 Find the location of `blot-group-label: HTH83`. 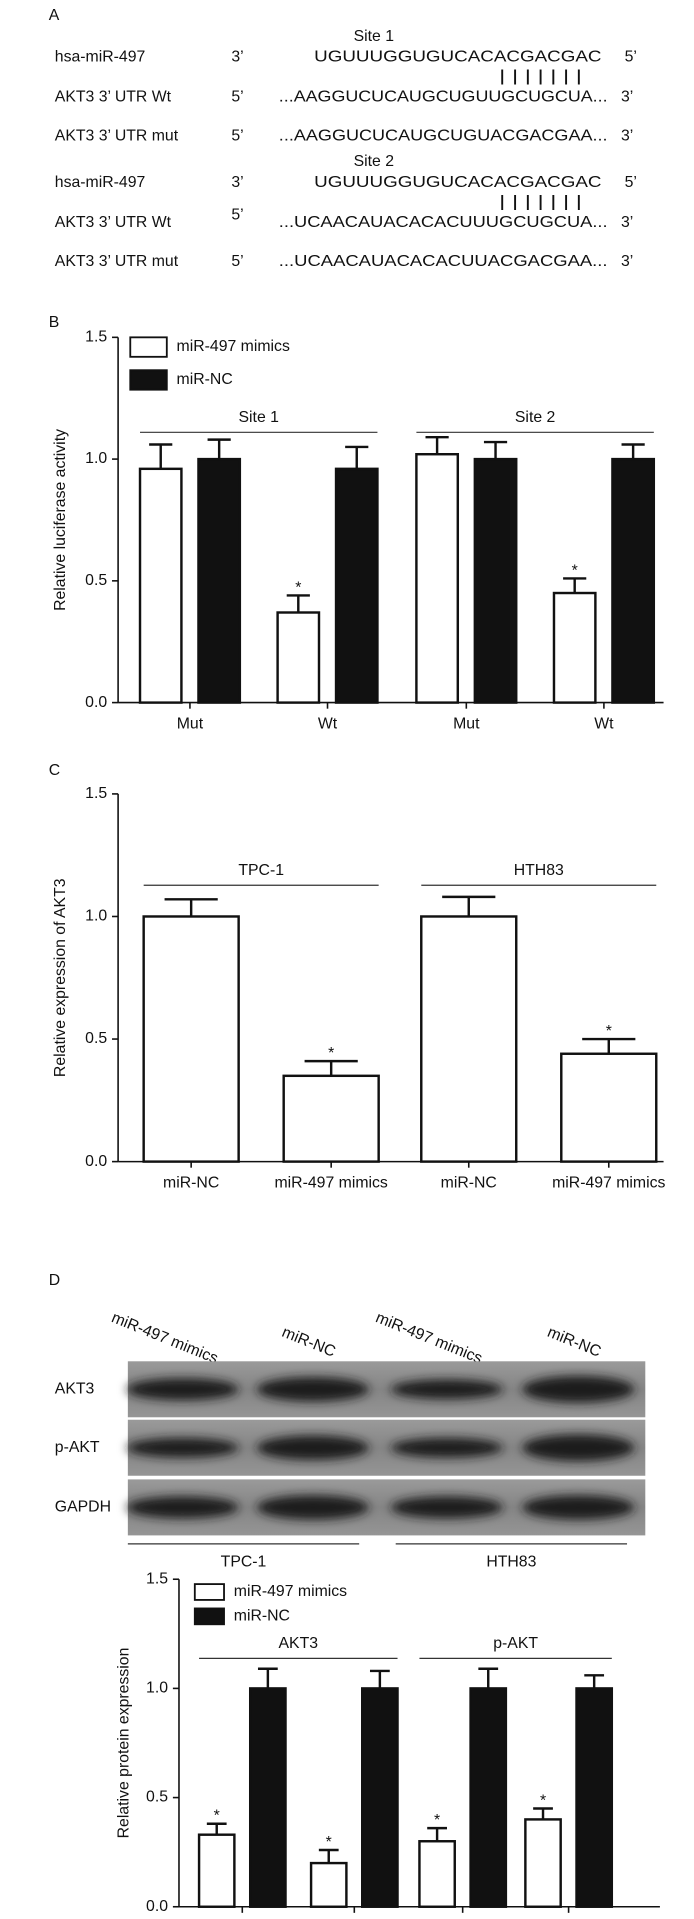

blot-group-label: HTH83 is located at coordinates (511, 1561).